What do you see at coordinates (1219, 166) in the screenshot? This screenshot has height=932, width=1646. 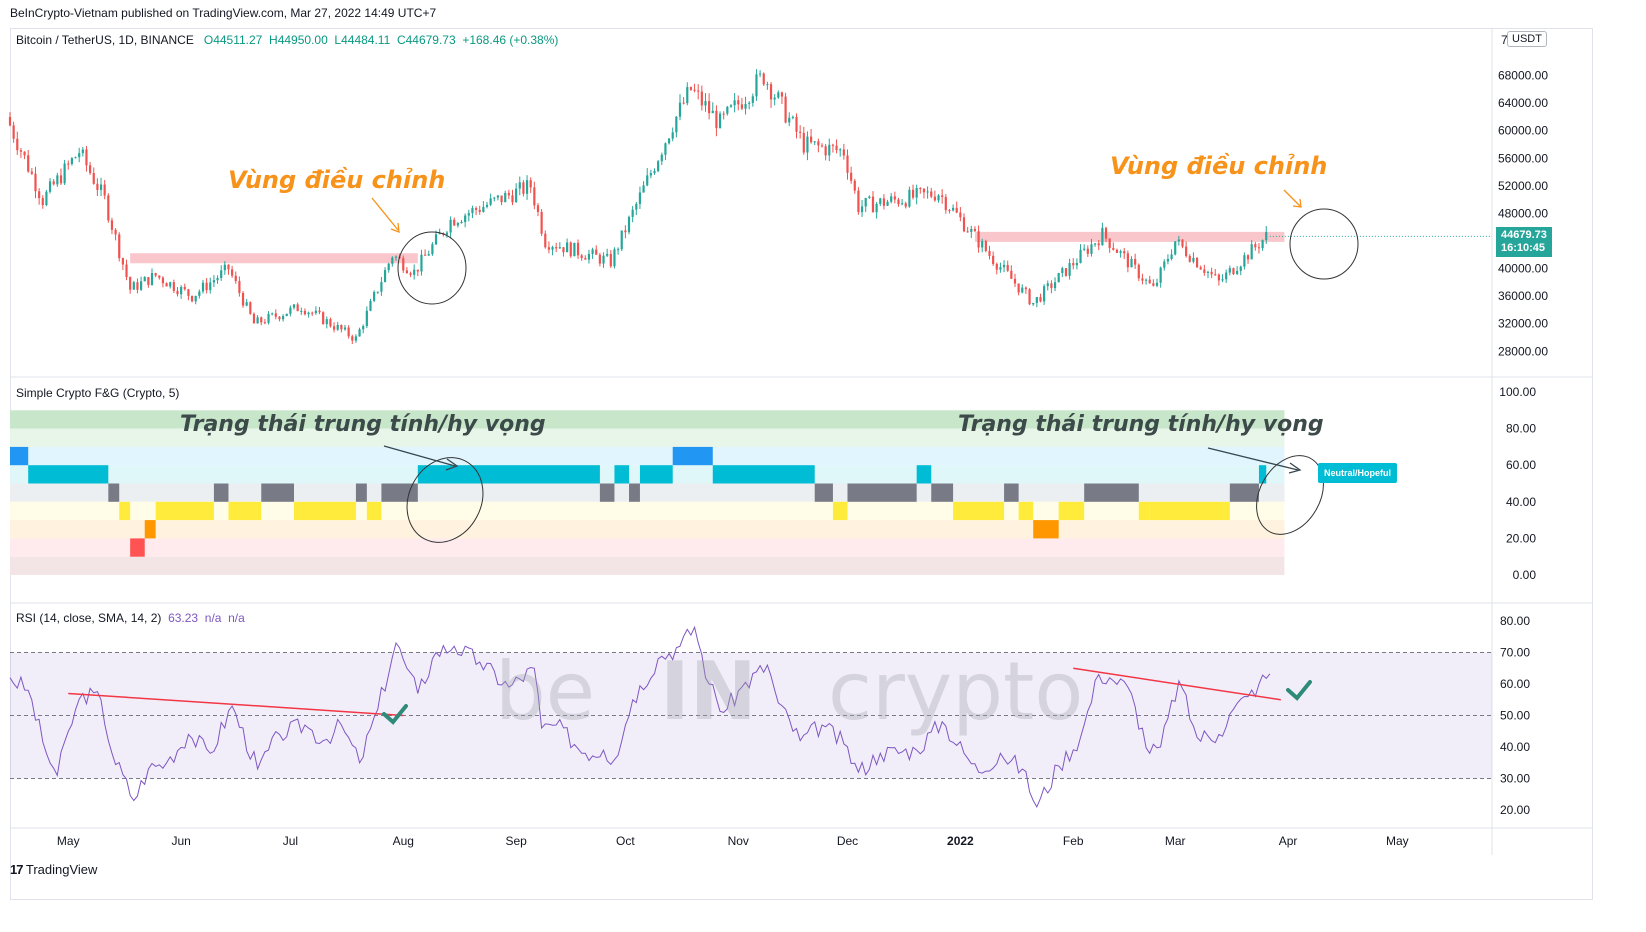 I see `correction-zone-label-right: Vùng điều chỉnh` at bounding box center [1219, 166].